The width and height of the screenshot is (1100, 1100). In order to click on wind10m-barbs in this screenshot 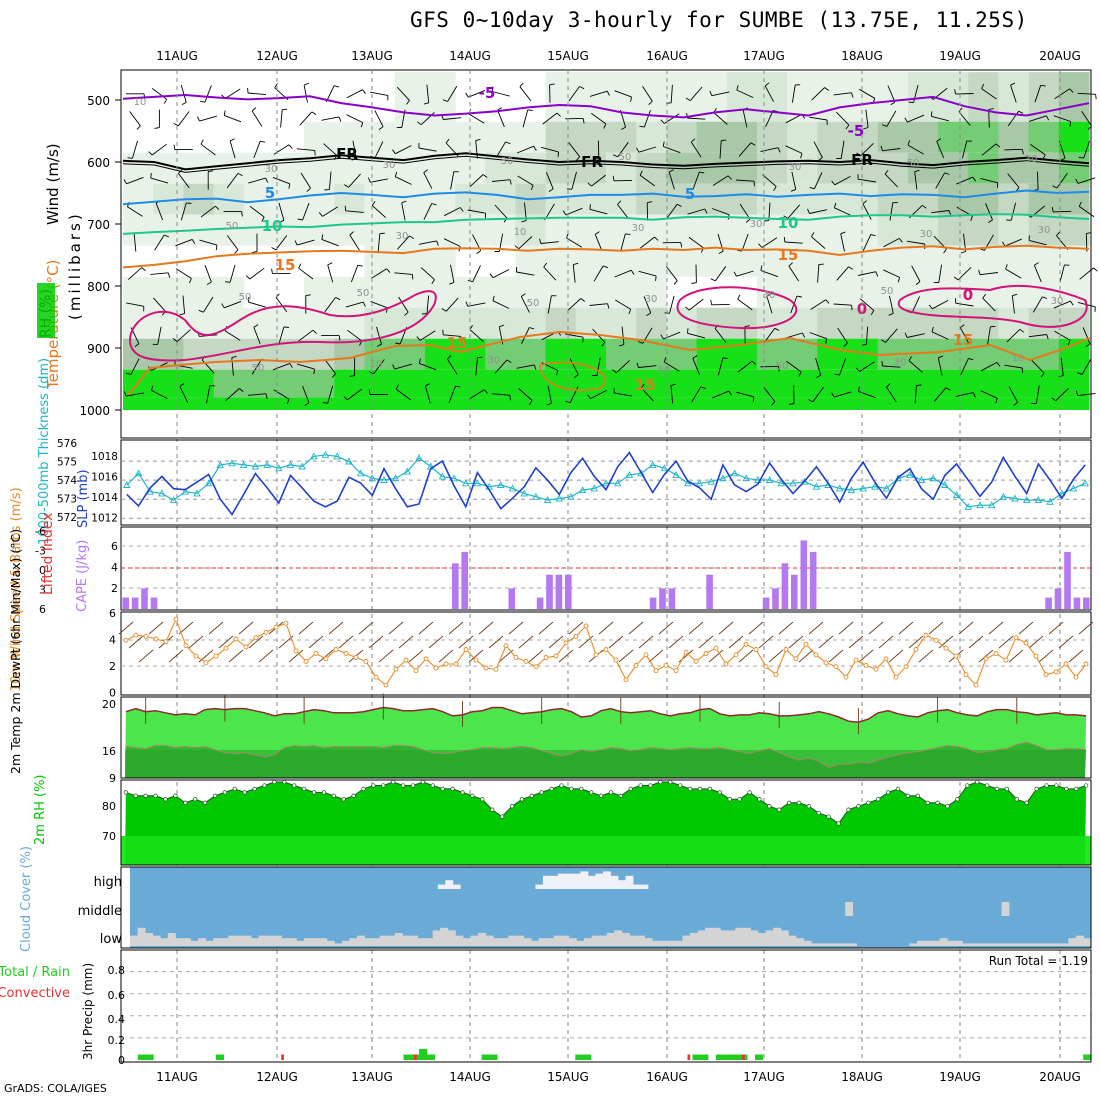, I will do `click(606, 642)`.